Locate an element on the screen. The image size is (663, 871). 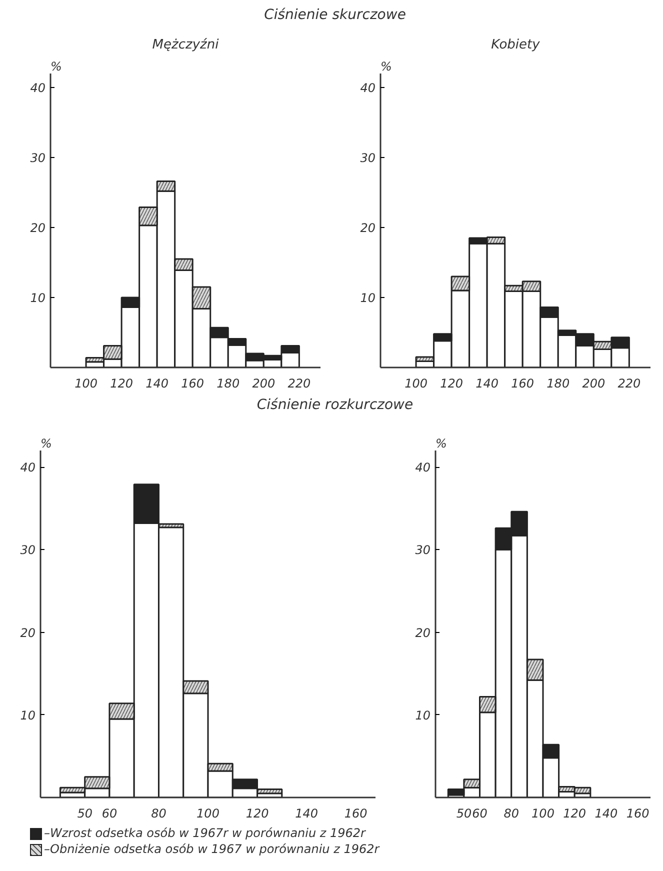
legend-label: –Obniżenie odsetka osób w 1967 w porównaniu z 1962r is located at coordinates (212, 849).